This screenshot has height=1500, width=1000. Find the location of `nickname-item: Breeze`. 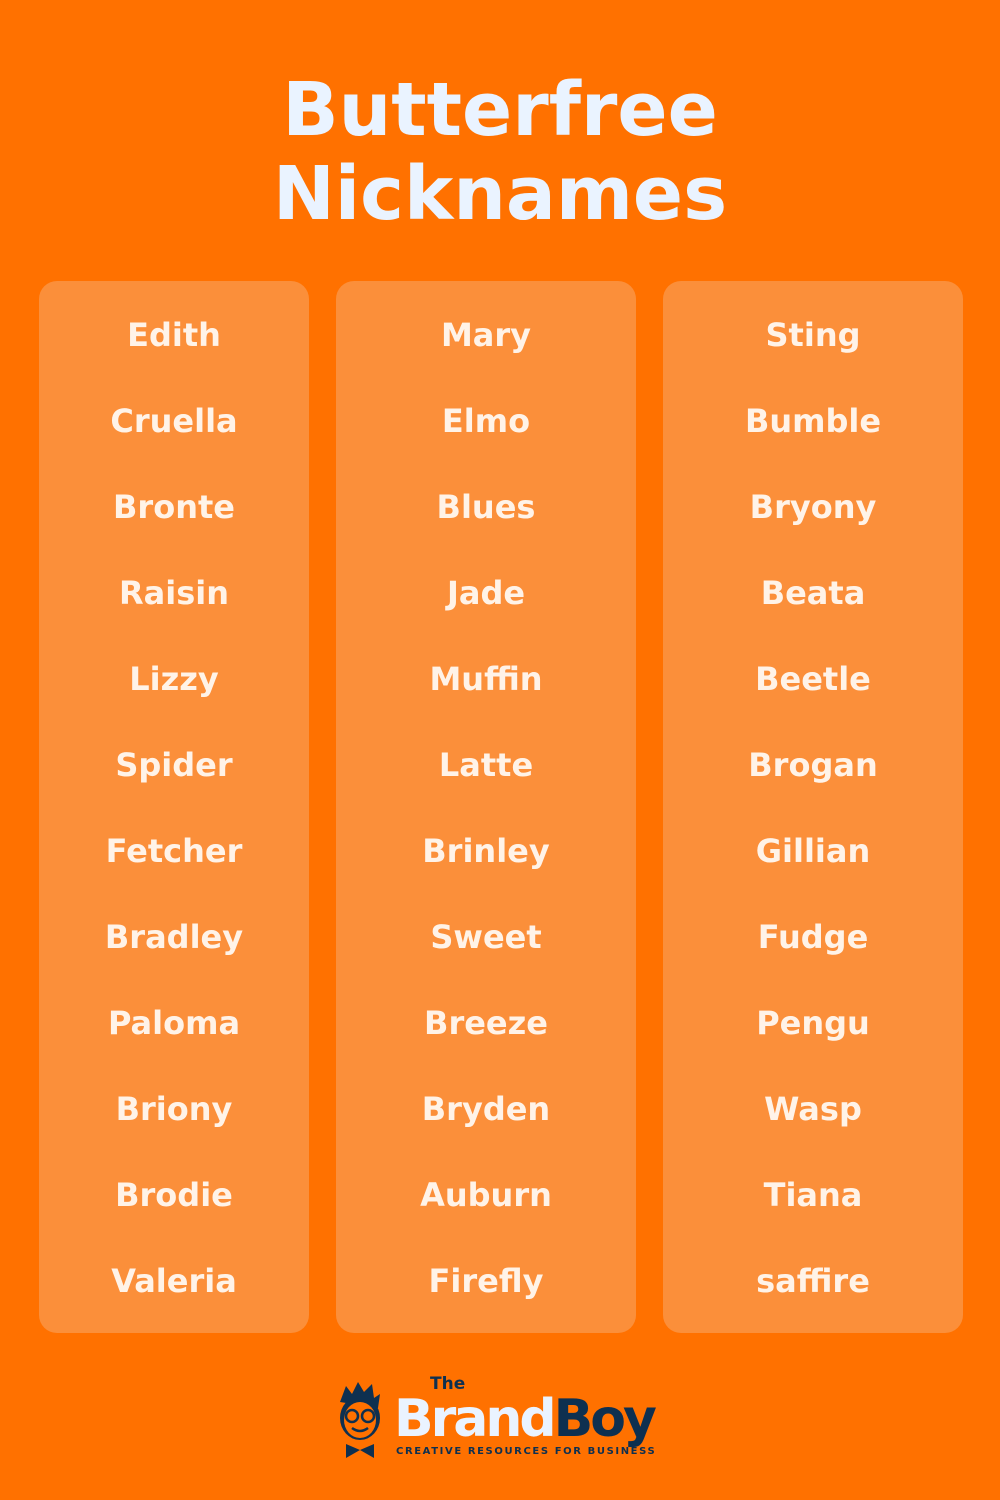

nickname-item: Breeze is located at coordinates (486, 1023).